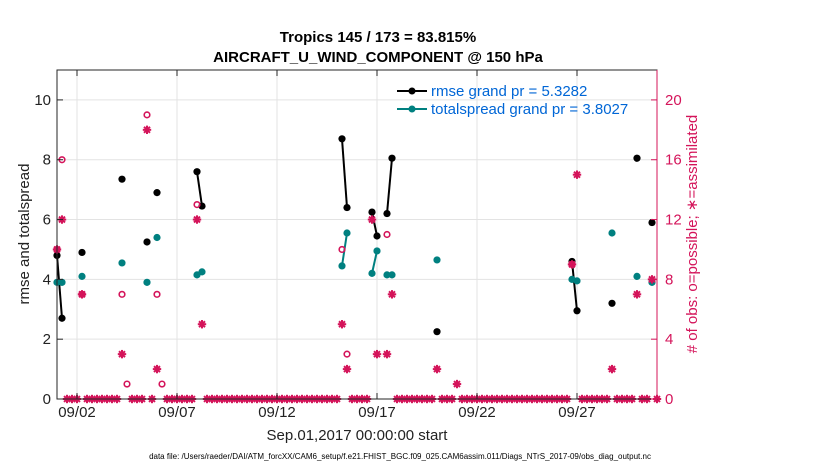 The width and height of the screenshot is (830, 470). I want to click on y-left-axis-ticks: 0 2 4 6 8 10, so click(48, 250).